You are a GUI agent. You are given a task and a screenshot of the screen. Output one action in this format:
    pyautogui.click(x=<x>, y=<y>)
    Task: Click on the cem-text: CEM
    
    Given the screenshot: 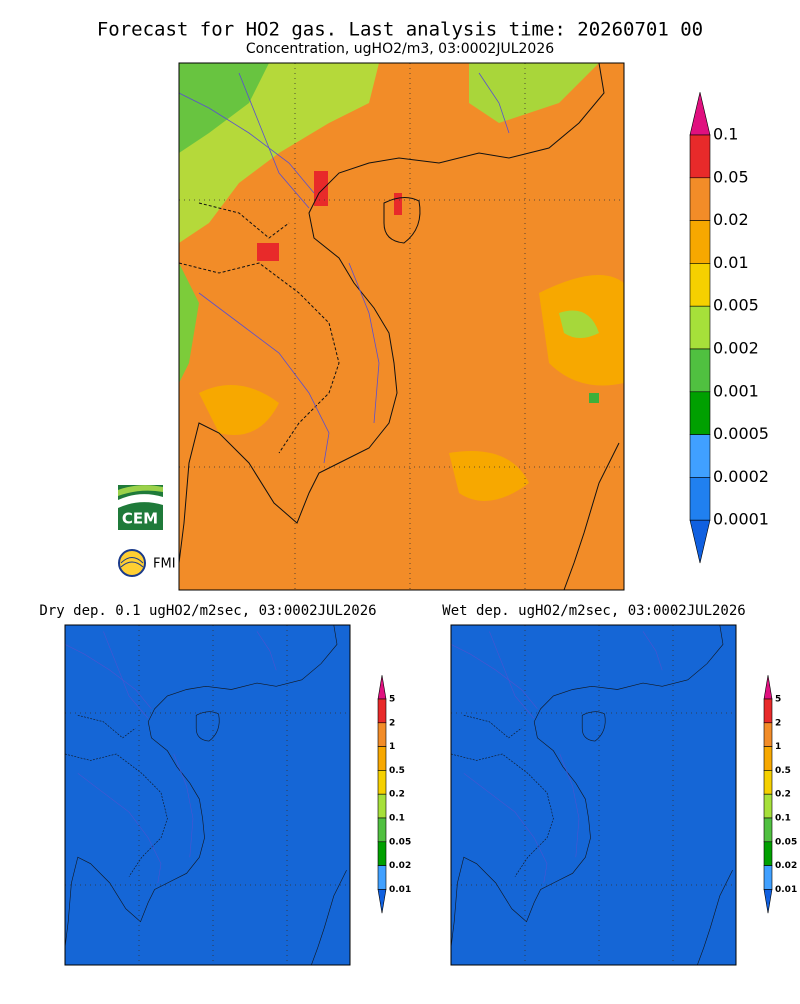 What is the action you would take?
    pyautogui.click(x=140, y=519)
    